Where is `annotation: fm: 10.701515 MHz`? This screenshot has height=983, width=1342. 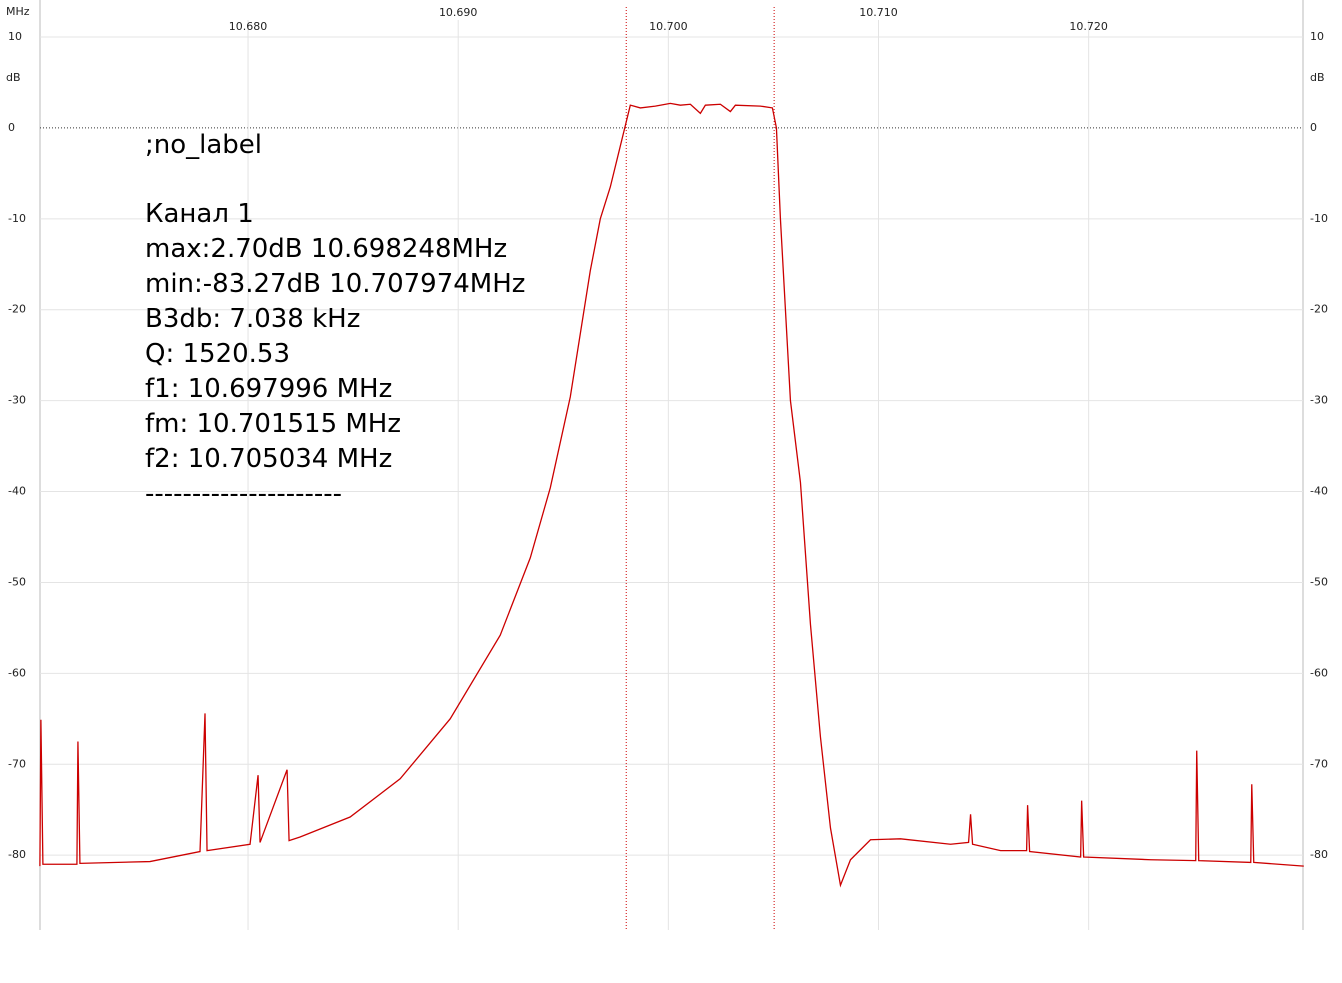
annotation: fm: 10.701515 MHz is located at coordinates (273, 424).